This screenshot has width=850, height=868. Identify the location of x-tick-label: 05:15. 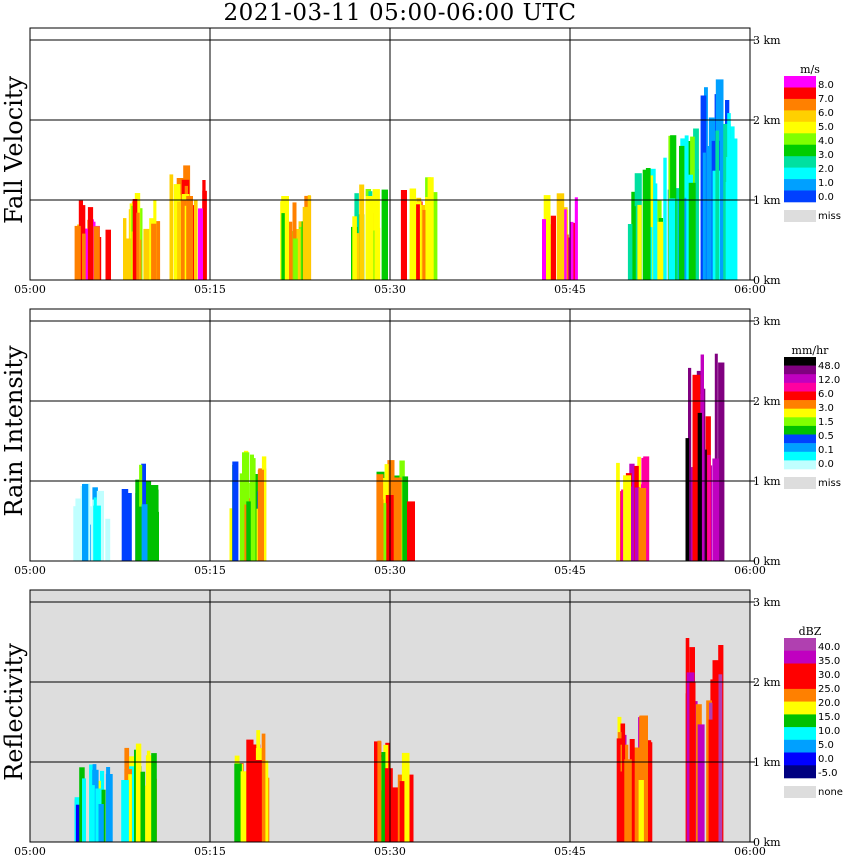
(210, 570).